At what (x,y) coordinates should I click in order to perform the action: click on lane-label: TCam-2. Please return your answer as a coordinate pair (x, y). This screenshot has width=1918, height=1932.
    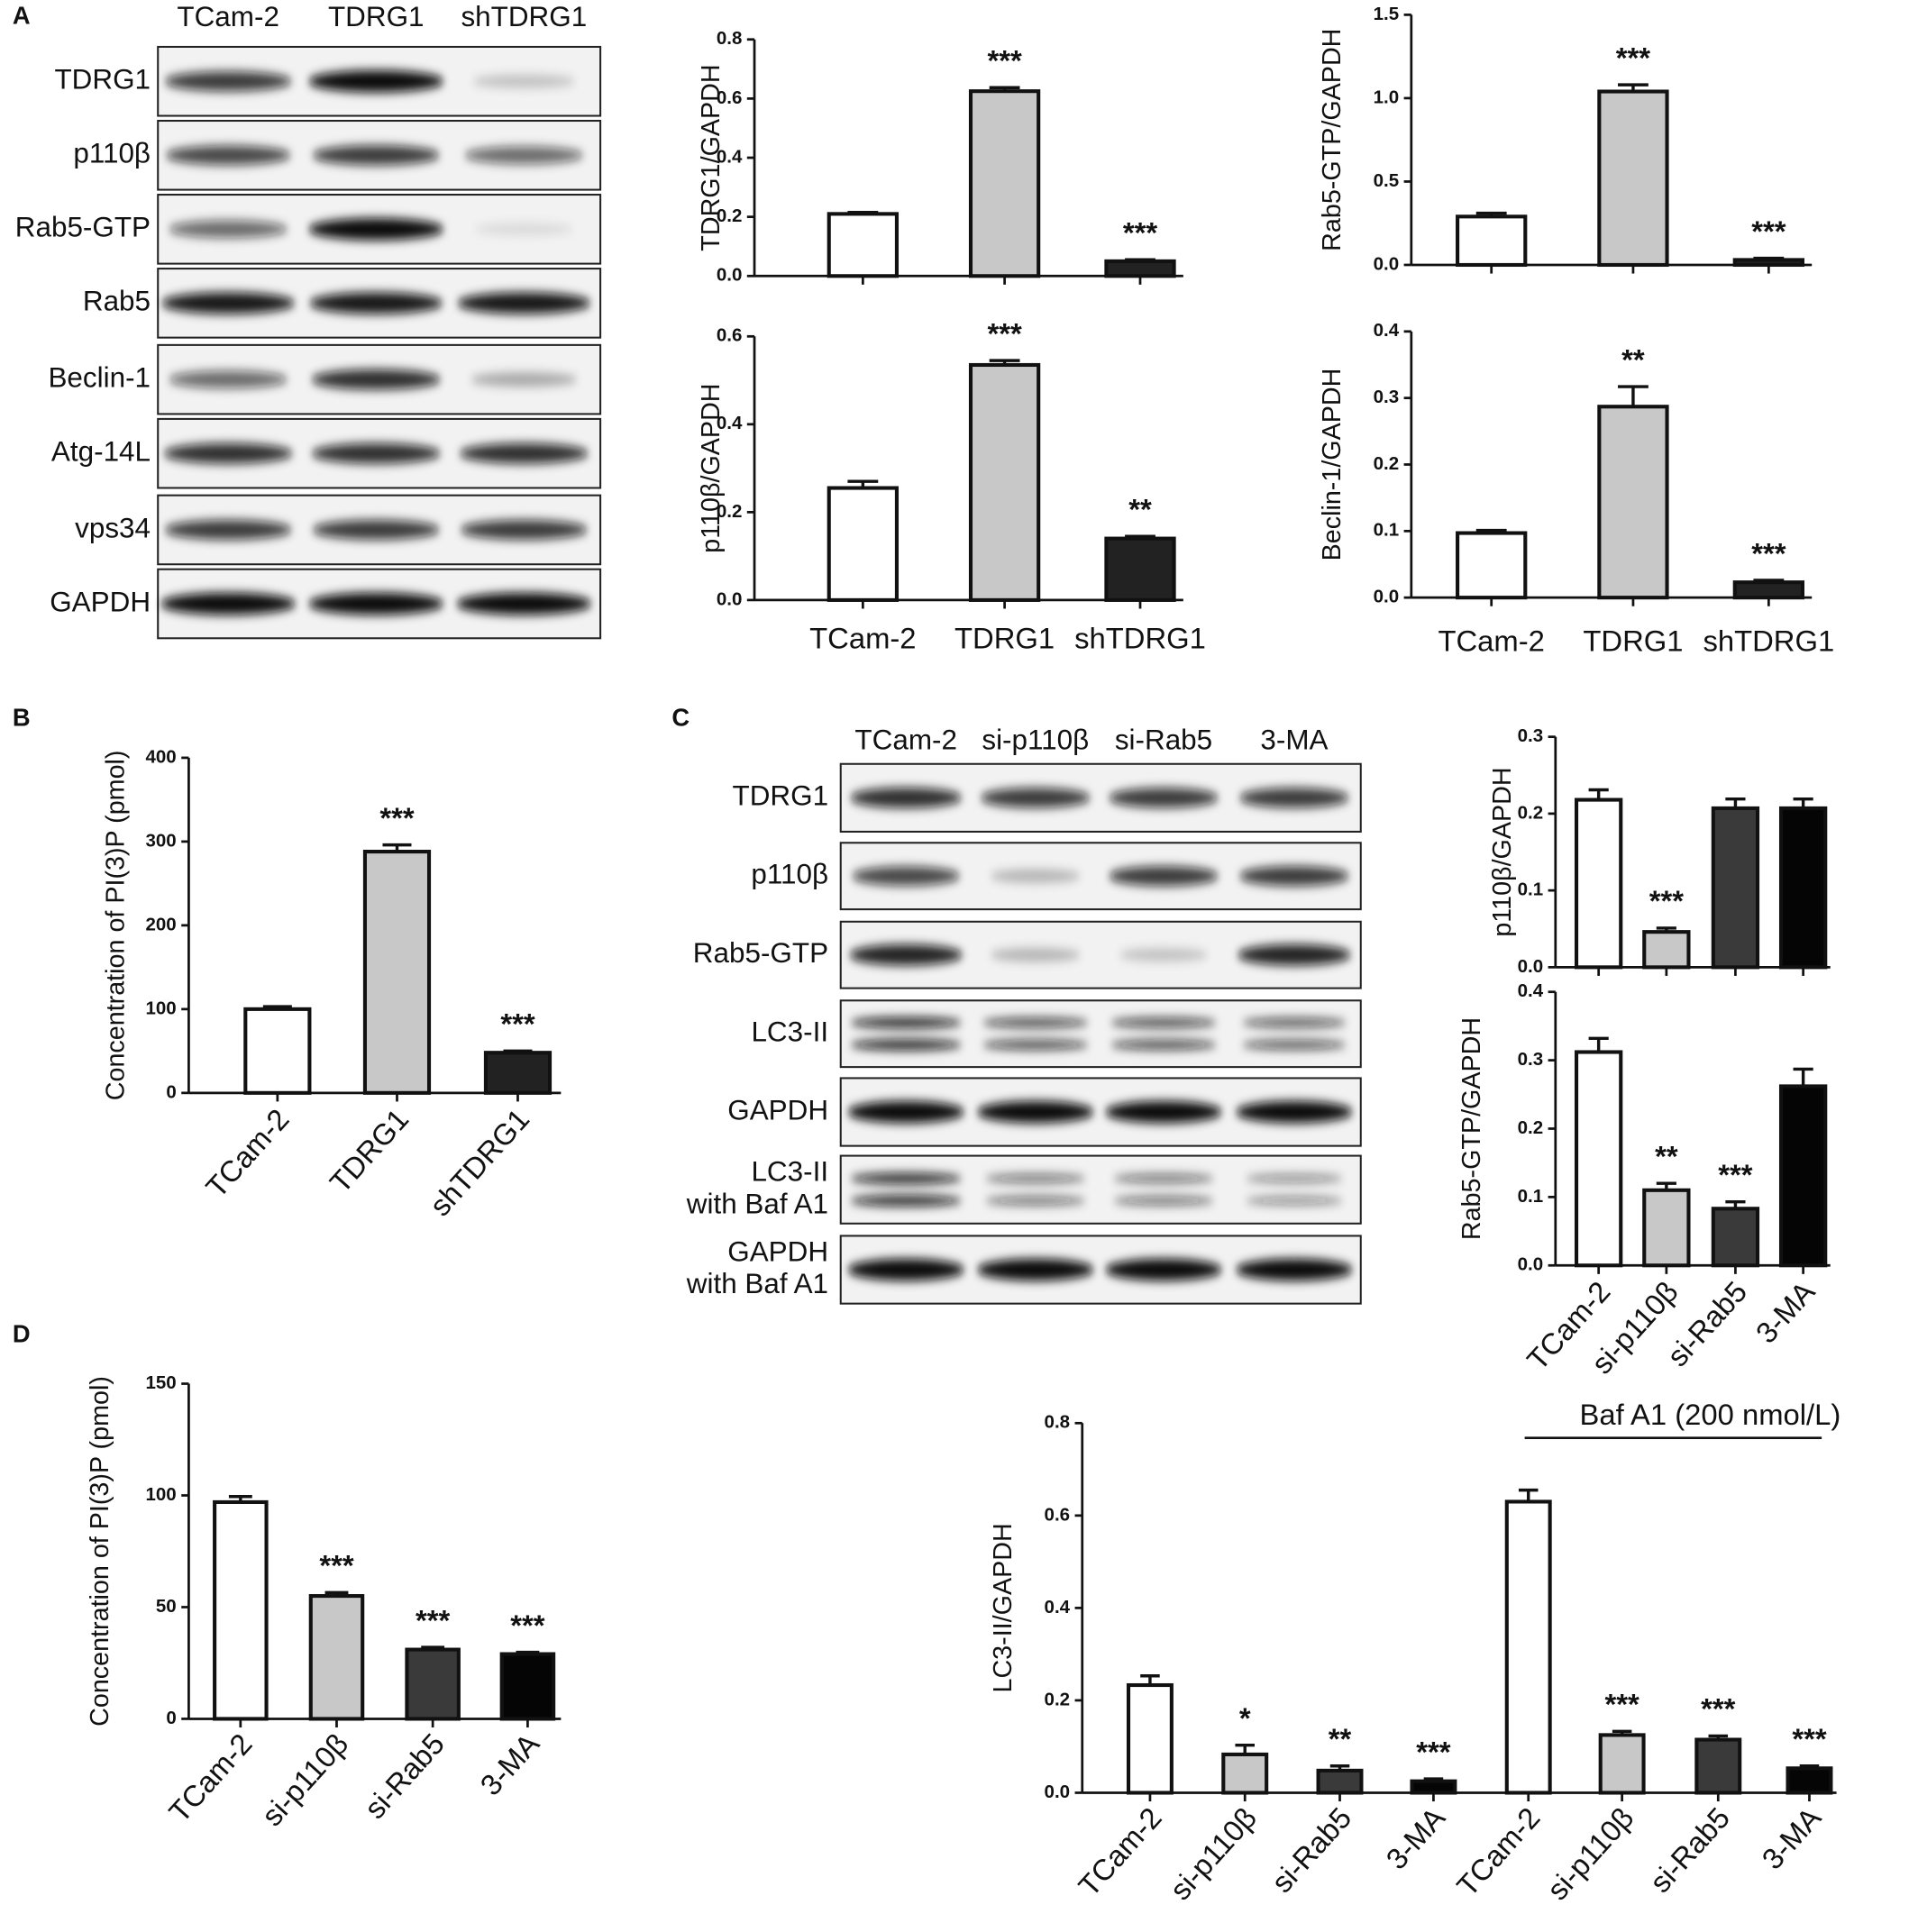
    Looking at the image, I should click on (905, 739).